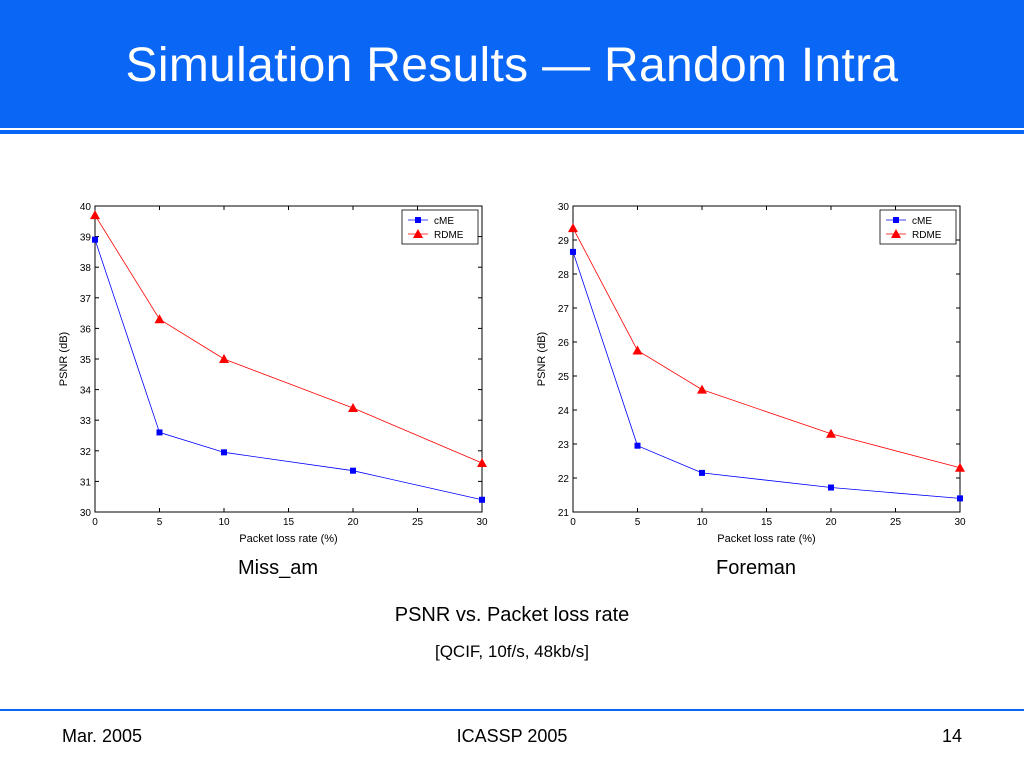  Describe the element at coordinates (86, 329) in the screenshot. I see `y-tick-label: 36` at that location.